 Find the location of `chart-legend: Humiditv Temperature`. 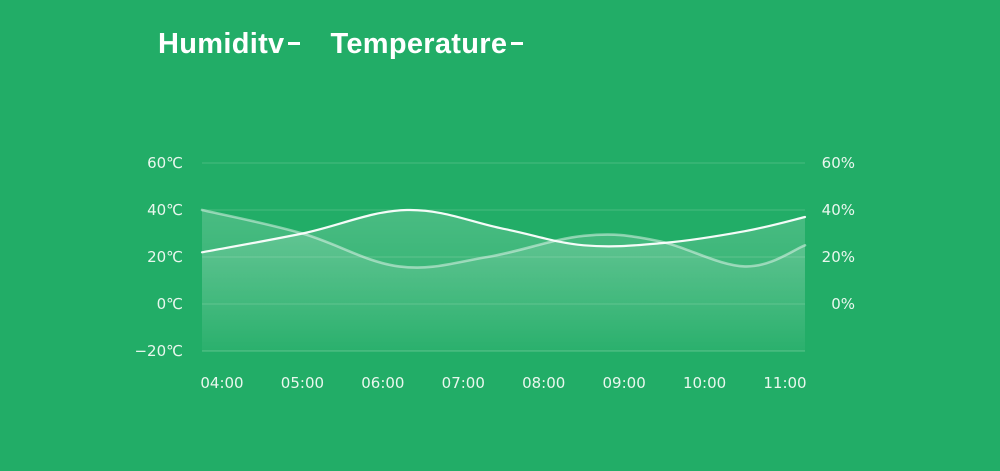

chart-legend: Humiditv Temperature is located at coordinates (341, 44).